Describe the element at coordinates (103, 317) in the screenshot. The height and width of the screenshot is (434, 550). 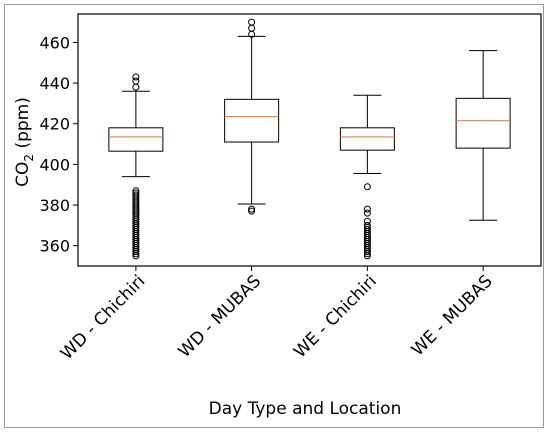
I see `x-tick-label: WD - Chichiri` at that location.